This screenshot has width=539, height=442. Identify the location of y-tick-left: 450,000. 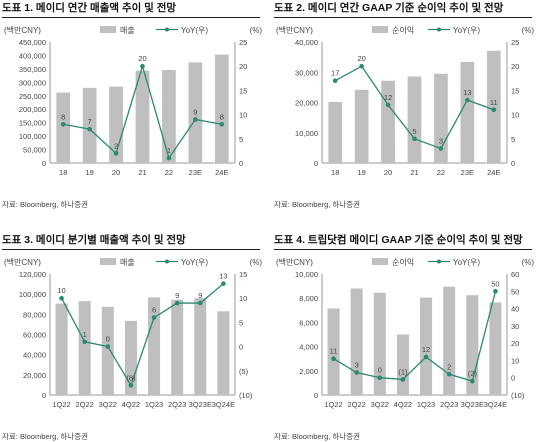
(32, 42).